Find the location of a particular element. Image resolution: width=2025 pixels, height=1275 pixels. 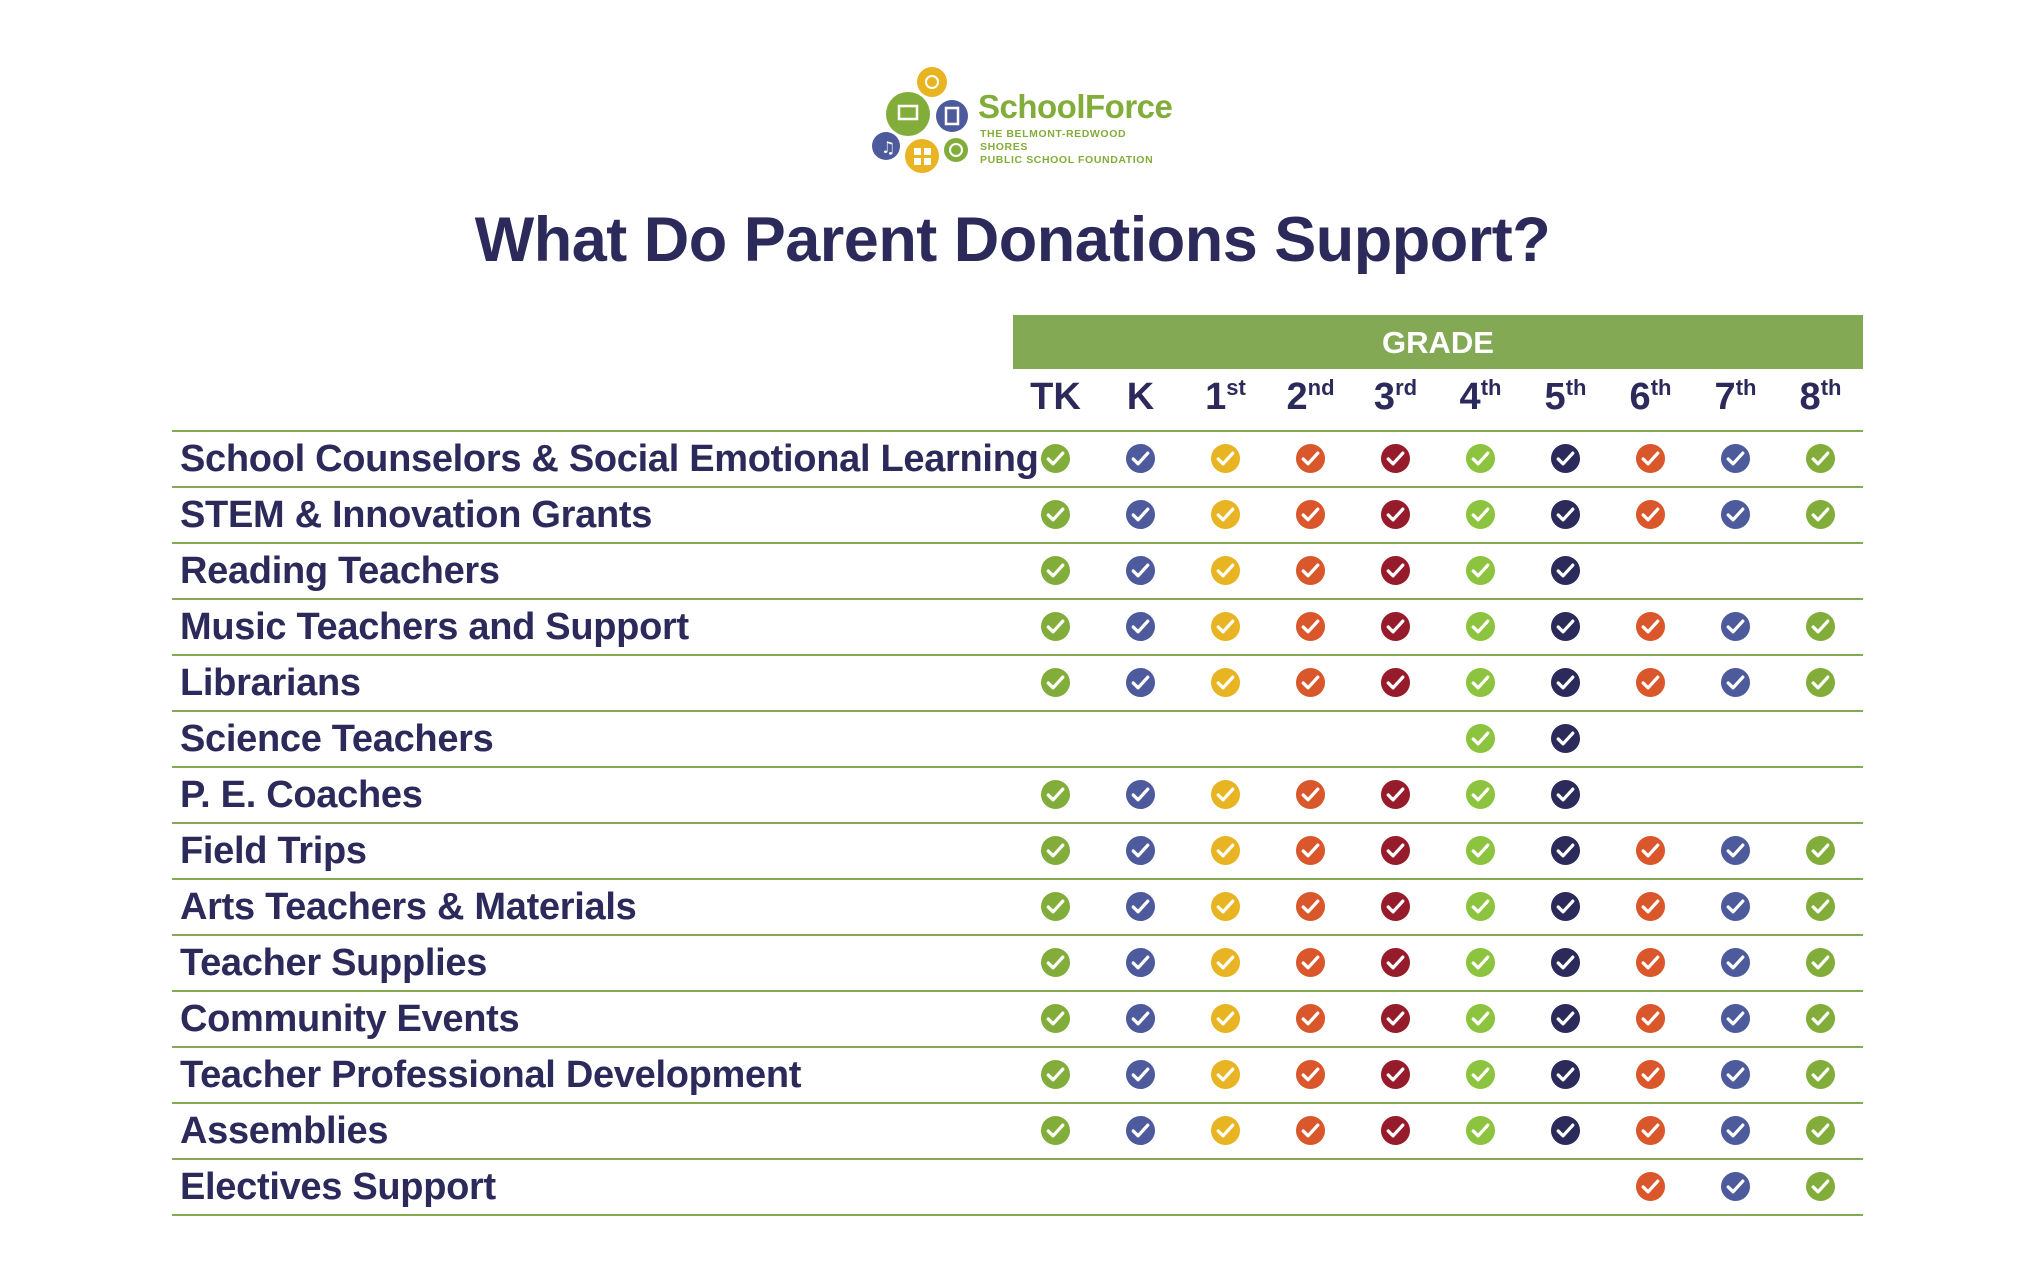

grade-label: 8 is located at coordinates (1810, 397).